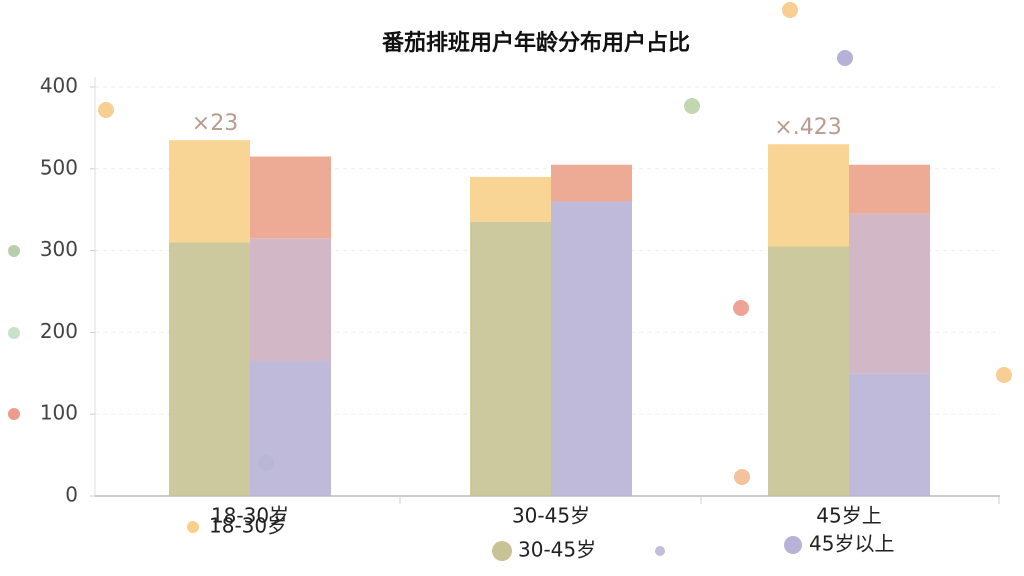  What do you see at coordinates (851, 544) in the screenshot?
I see `legend-label: 45岁以上` at bounding box center [851, 544].